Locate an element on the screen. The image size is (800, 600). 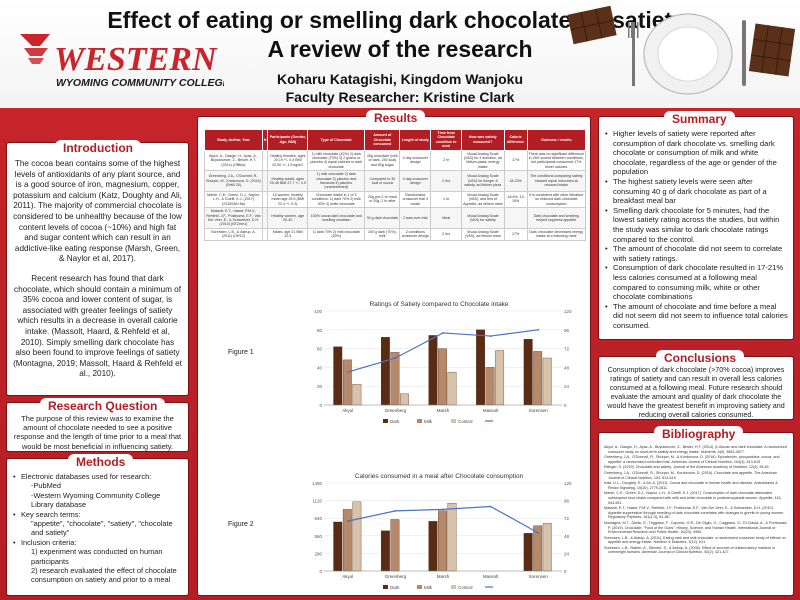
y-tick-label: 280 is located at coordinates (318, 553).